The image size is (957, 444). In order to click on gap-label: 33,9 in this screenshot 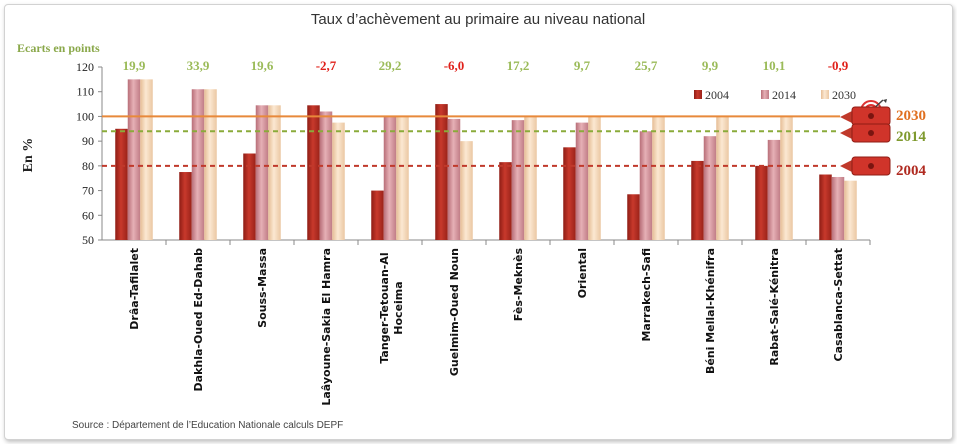, I will do `click(198, 65)`.